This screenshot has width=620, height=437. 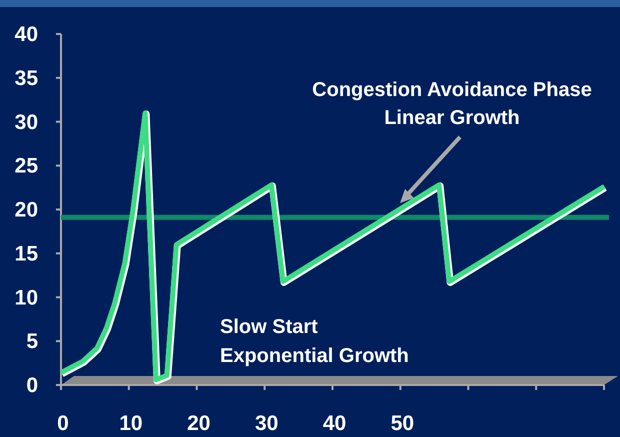 I want to click on y-tick-label: 0, so click(x=32, y=385).